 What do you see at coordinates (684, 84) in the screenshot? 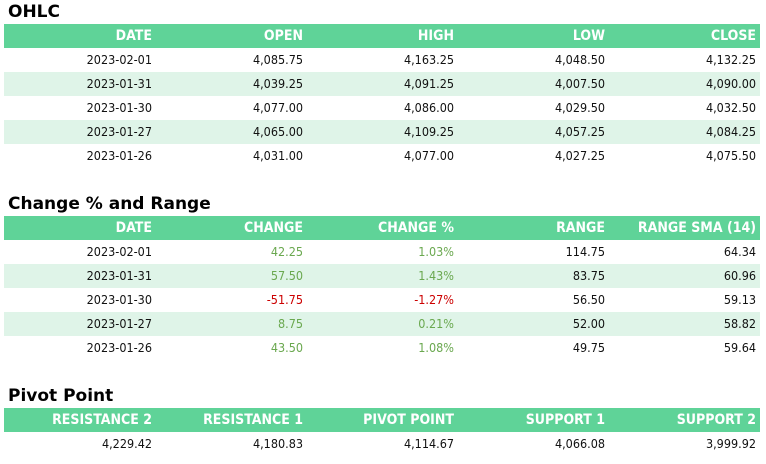
I see `ohlc-cell-close: 4,090.00` at bounding box center [684, 84].